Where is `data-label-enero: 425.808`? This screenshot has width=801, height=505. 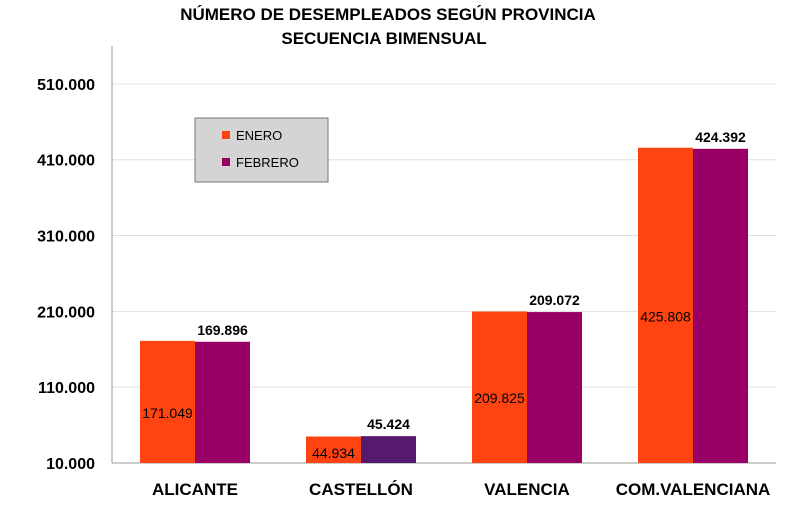 data-label-enero: 425.808 is located at coordinates (665, 316).